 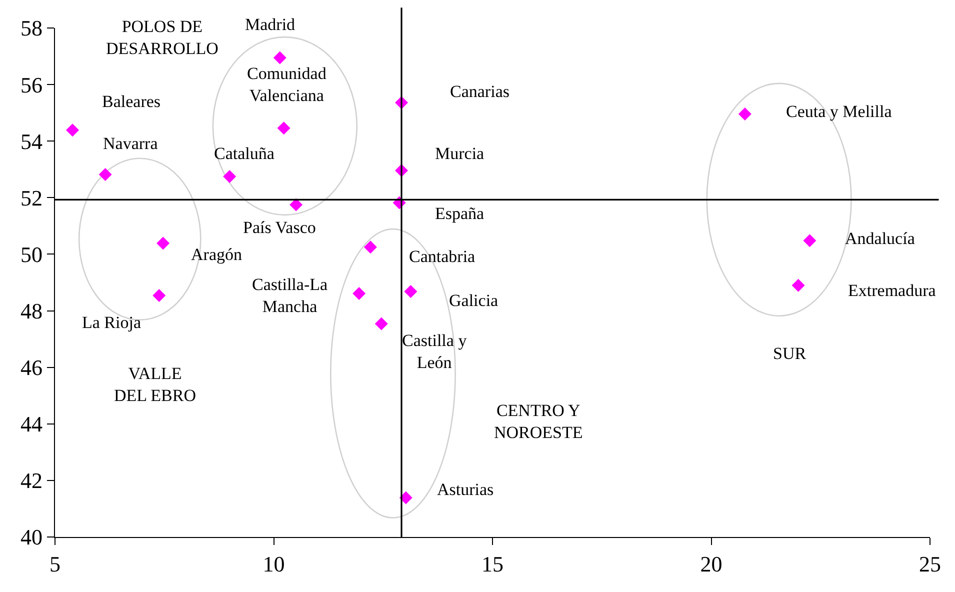 What do you see at coordinates (112, 322) in the screenshot?
I see `annotation: La Rioja` at bounding box center [112, 322].